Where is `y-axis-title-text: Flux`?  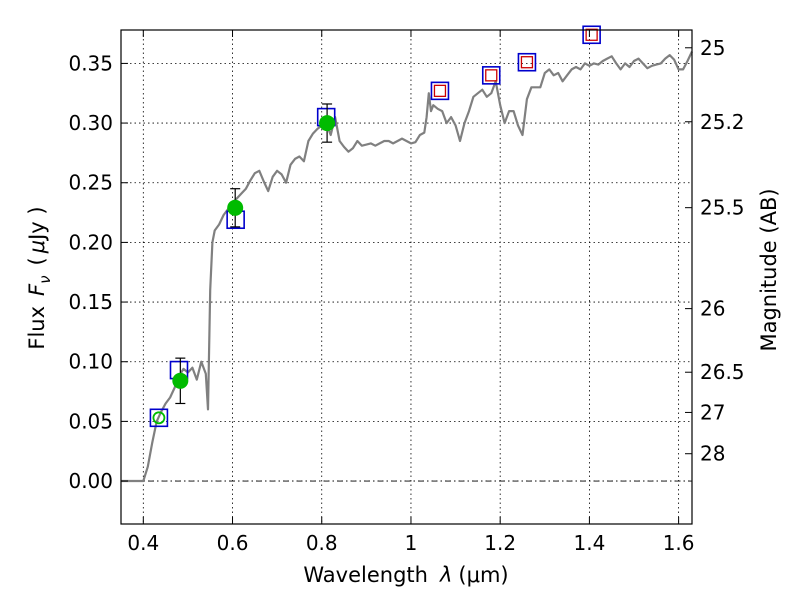
y-axis-title-text: Flux is located at coordinates (37, 328).